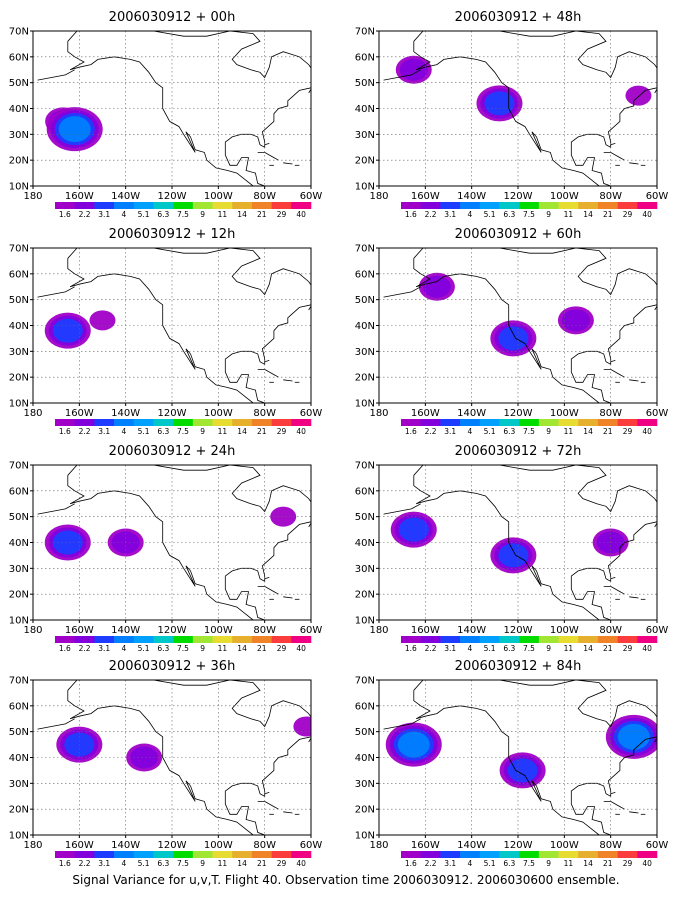  I want to click on colorbar-label: 7.5, so click(529, 431).